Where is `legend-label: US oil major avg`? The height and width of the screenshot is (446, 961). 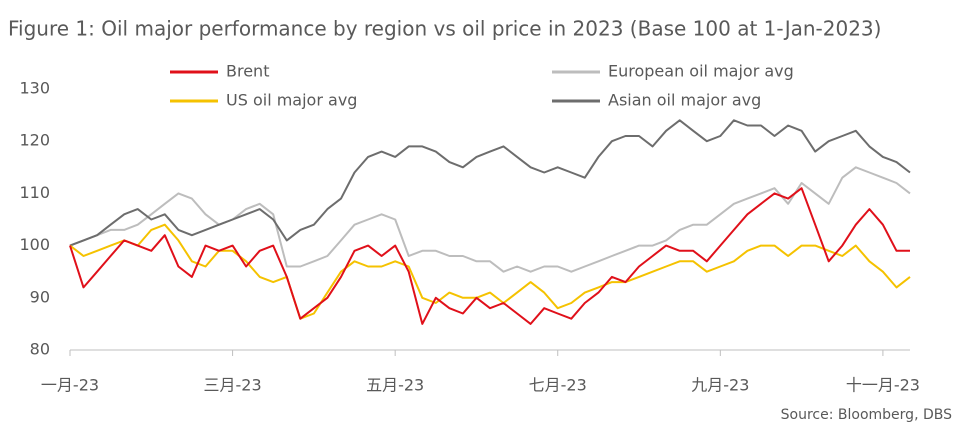 legend-label: US oil major avg is located at coordinates (291, 100).